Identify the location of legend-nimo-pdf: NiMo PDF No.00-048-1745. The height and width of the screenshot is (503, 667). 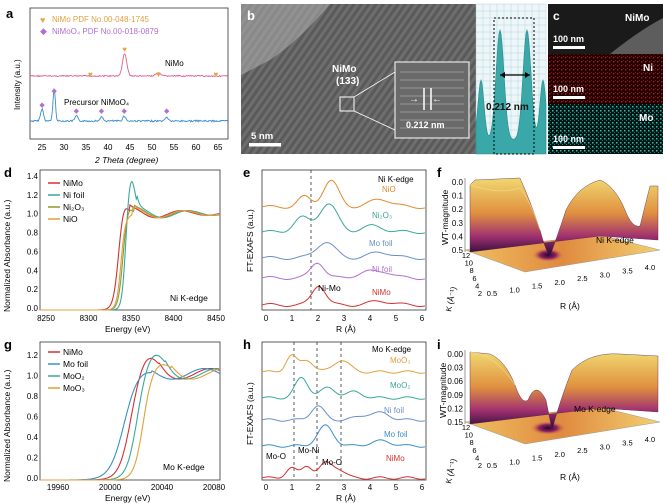
(100, 19).